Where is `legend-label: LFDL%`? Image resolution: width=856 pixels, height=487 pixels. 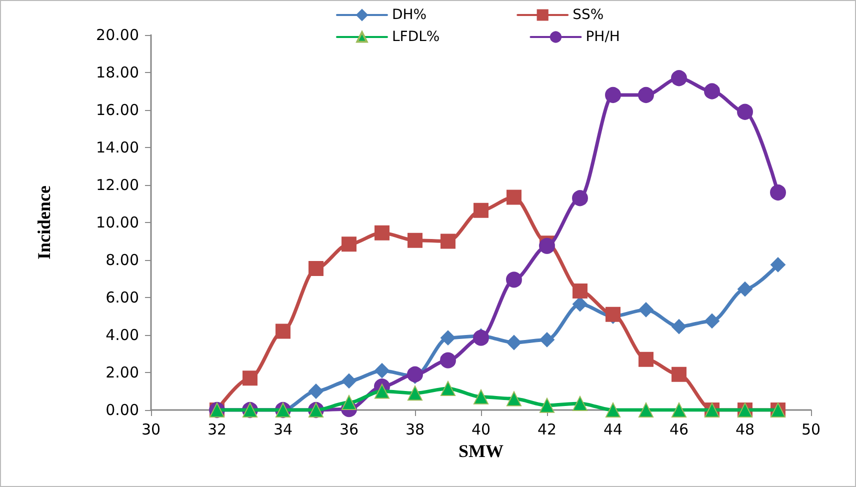
legend-label: LFDL% is located at coordinates (416, 37).